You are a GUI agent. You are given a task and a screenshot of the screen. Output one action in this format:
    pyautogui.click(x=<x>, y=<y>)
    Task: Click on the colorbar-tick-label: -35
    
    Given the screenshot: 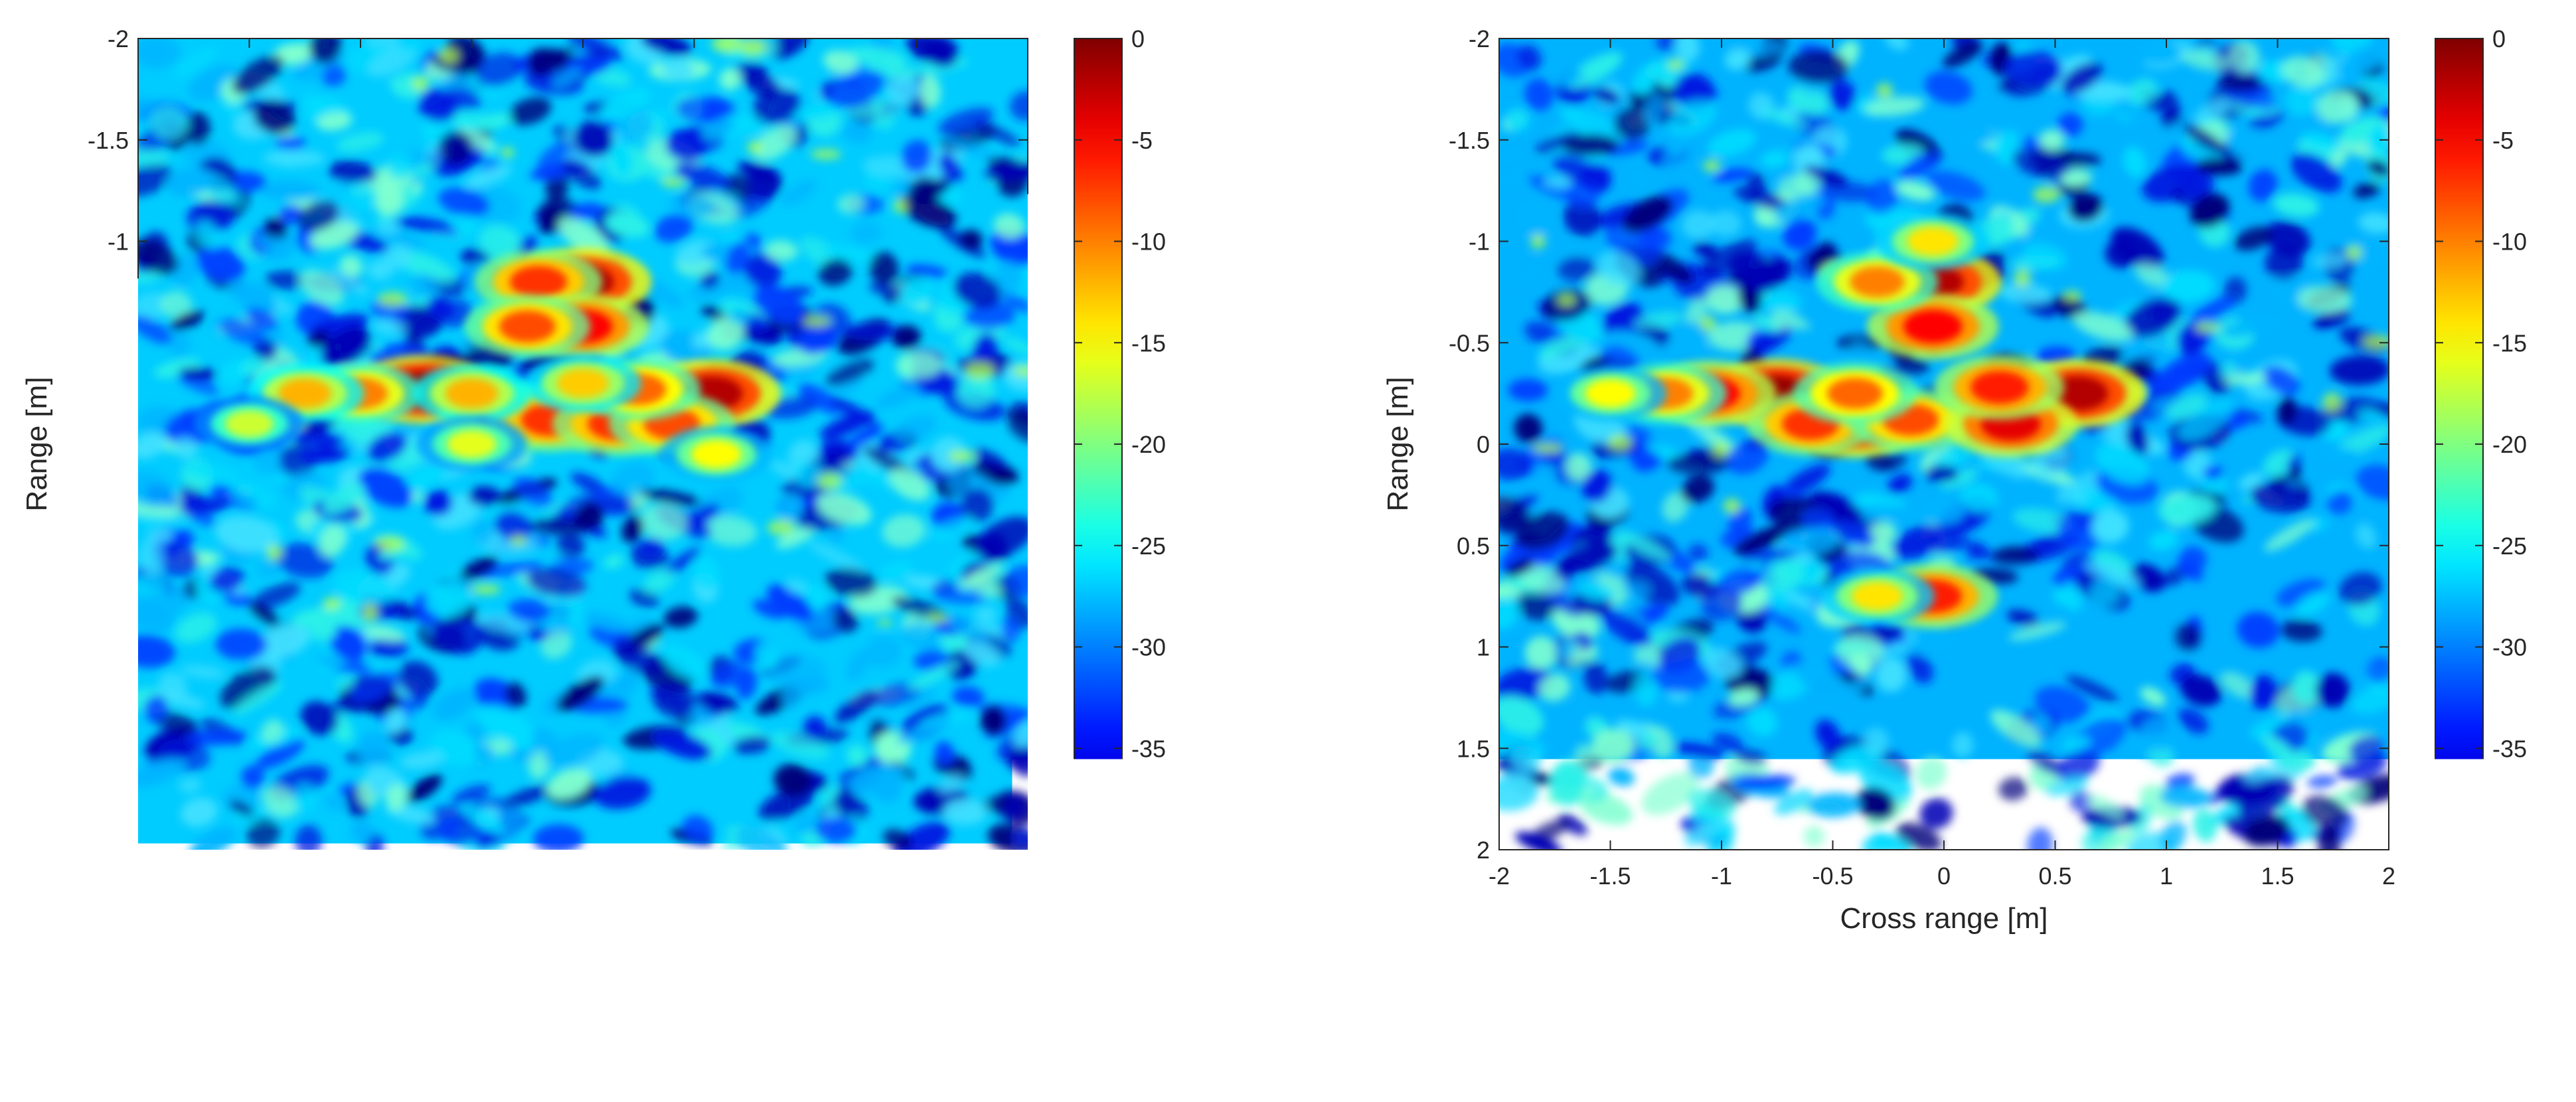 What is the action you would take?
    pyautogui.click(x=2509, y=748)
    